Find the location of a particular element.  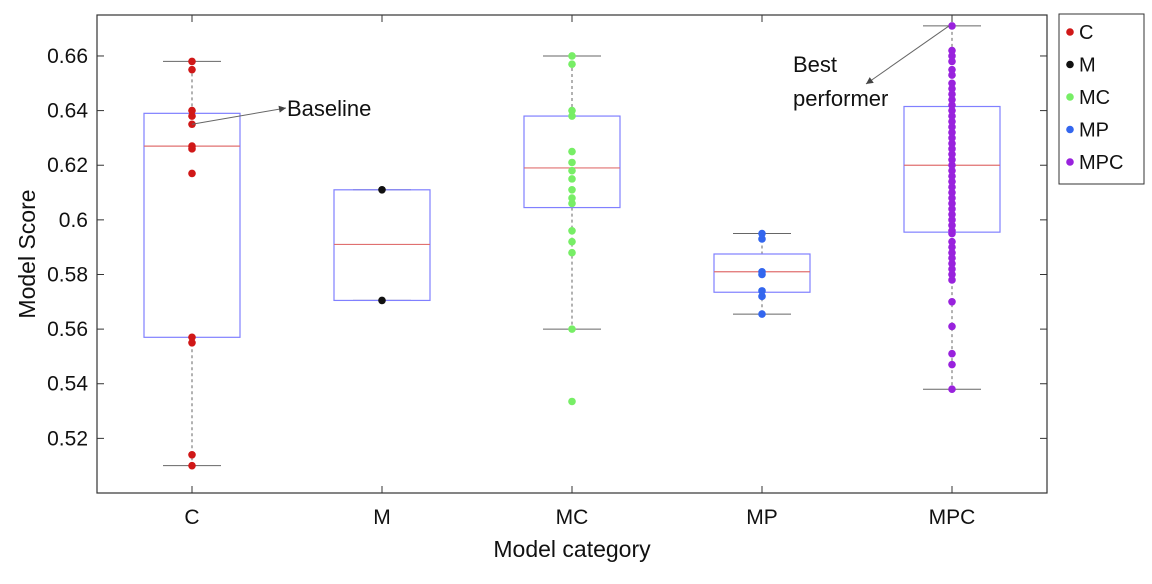

annotations: Baseline Best performer is located at coordinates (570, 75).